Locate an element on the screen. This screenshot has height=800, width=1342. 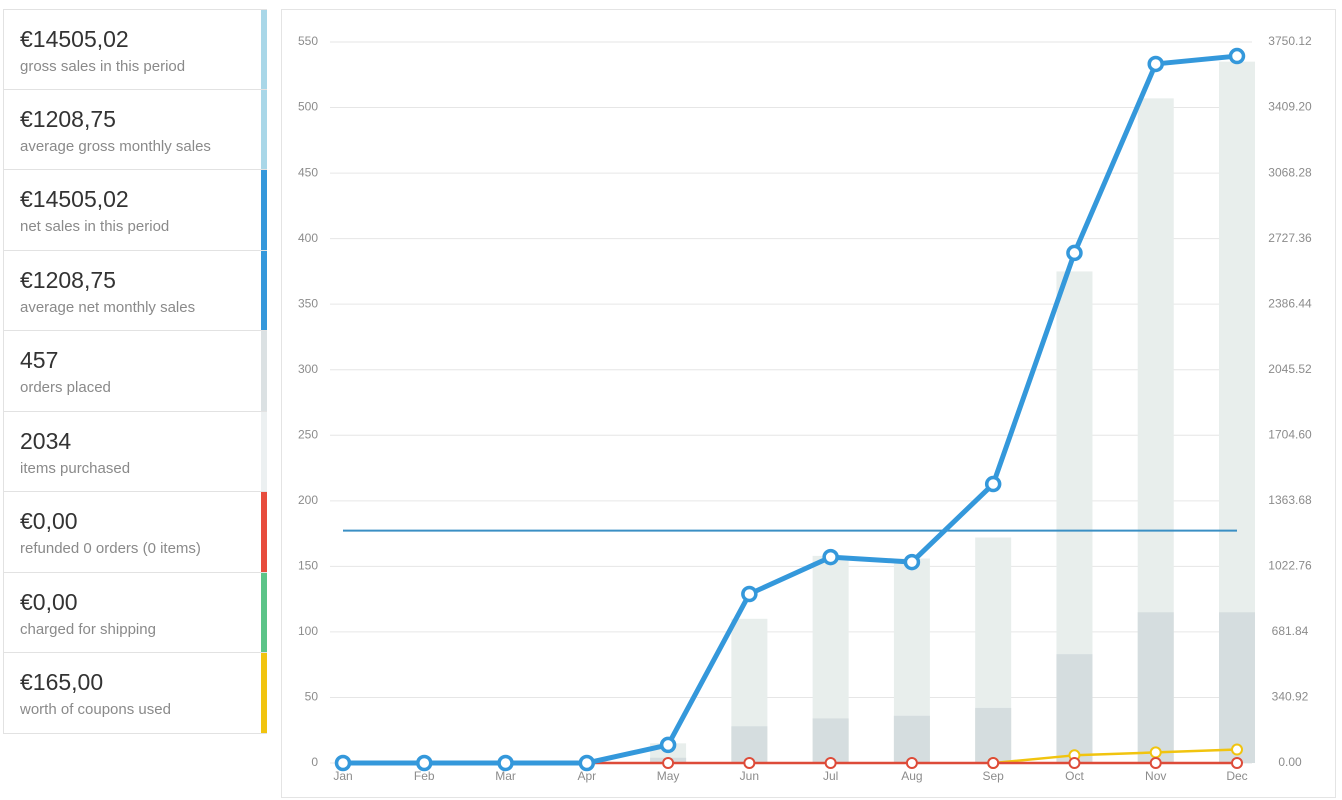
y2-tick-label: 1363.68 is located at coordinates (1290, 500).